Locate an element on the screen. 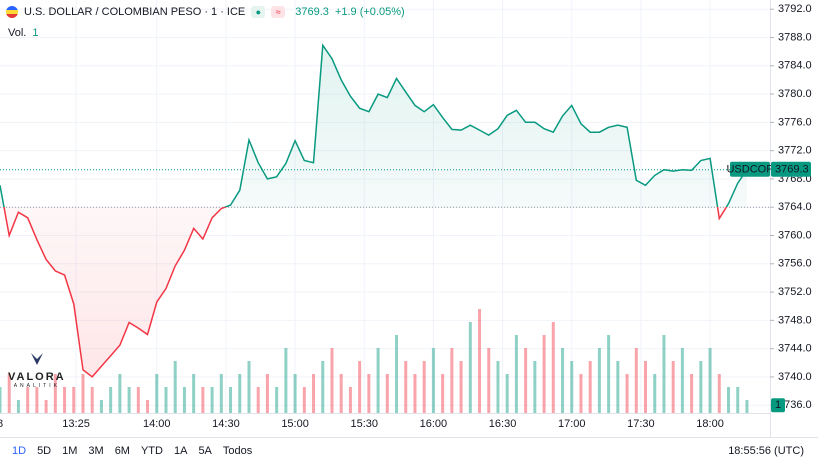 The height and width of the screenshot is (464, 818). x-tick-label: 15:00 is located at coordinates (295, 424).